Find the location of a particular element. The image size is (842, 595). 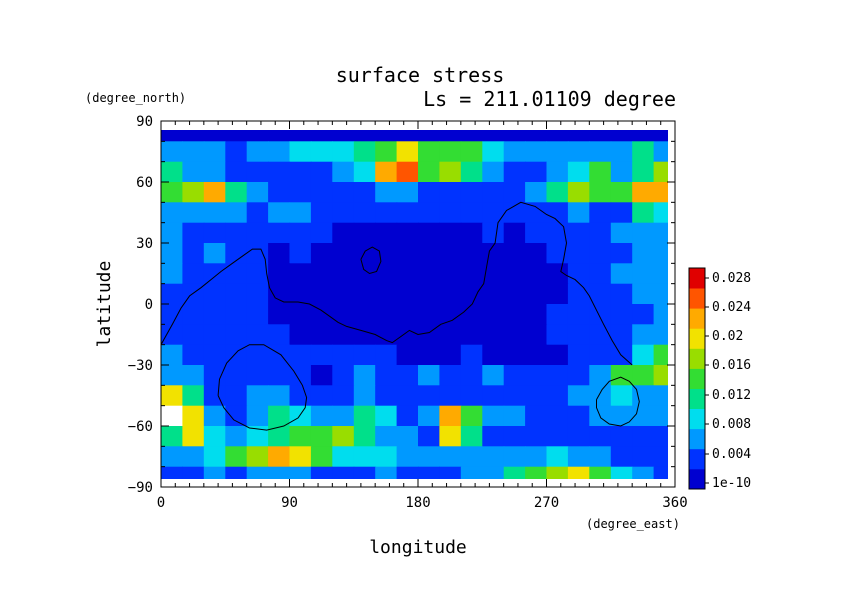

colorbar-tick-label: 0.004 is located at coordinates (731, 454).